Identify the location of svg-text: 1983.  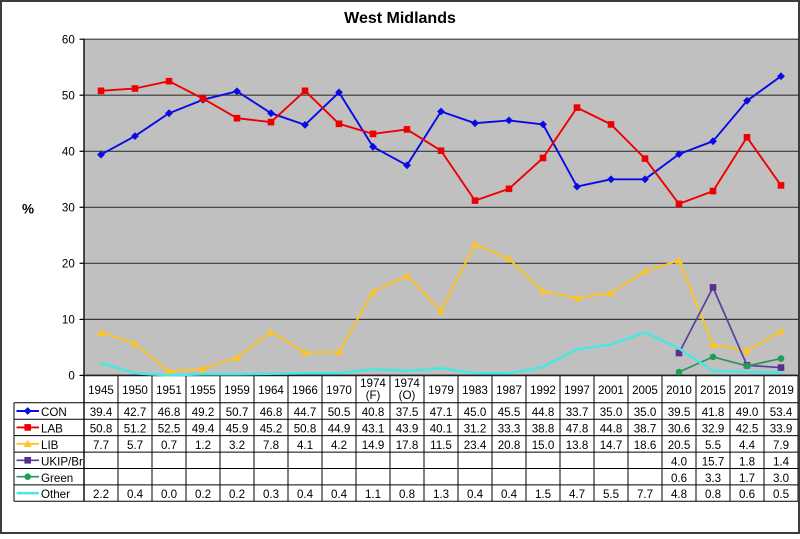
(475, 390).